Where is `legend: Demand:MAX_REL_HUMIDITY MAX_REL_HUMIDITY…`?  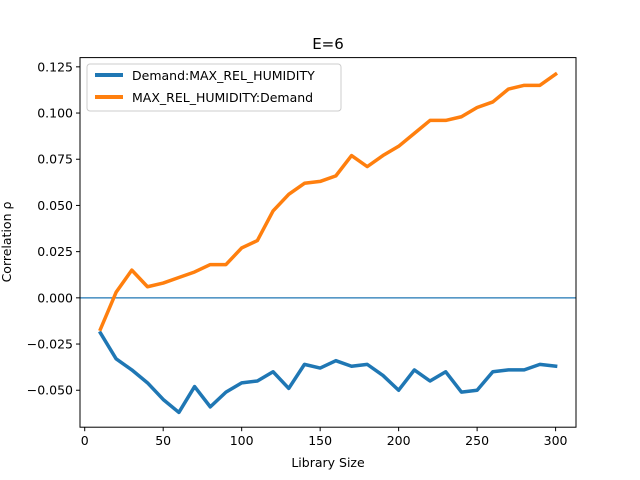 legend: Demand:MAX_REL_HUMIDITY MAX_REL_HUMIDITY… is located at coordinates (214, 87).